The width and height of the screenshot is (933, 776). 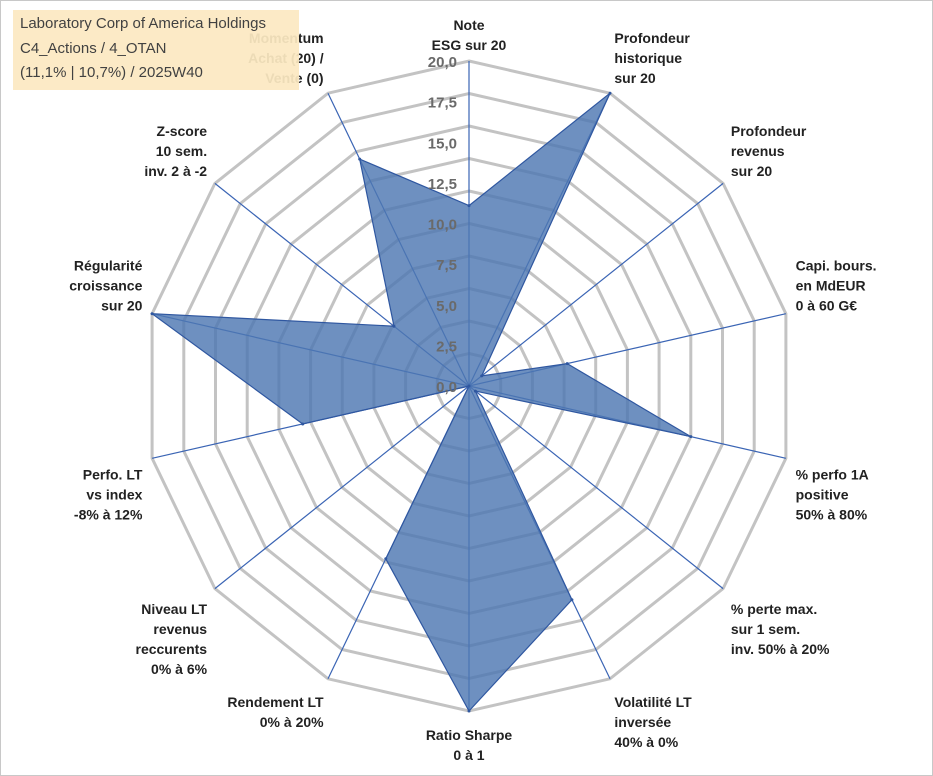 I want to click on axis-label-5: % perte max. sur 1 sem. inv. 50% à 20%, so click(x=780, y=629).